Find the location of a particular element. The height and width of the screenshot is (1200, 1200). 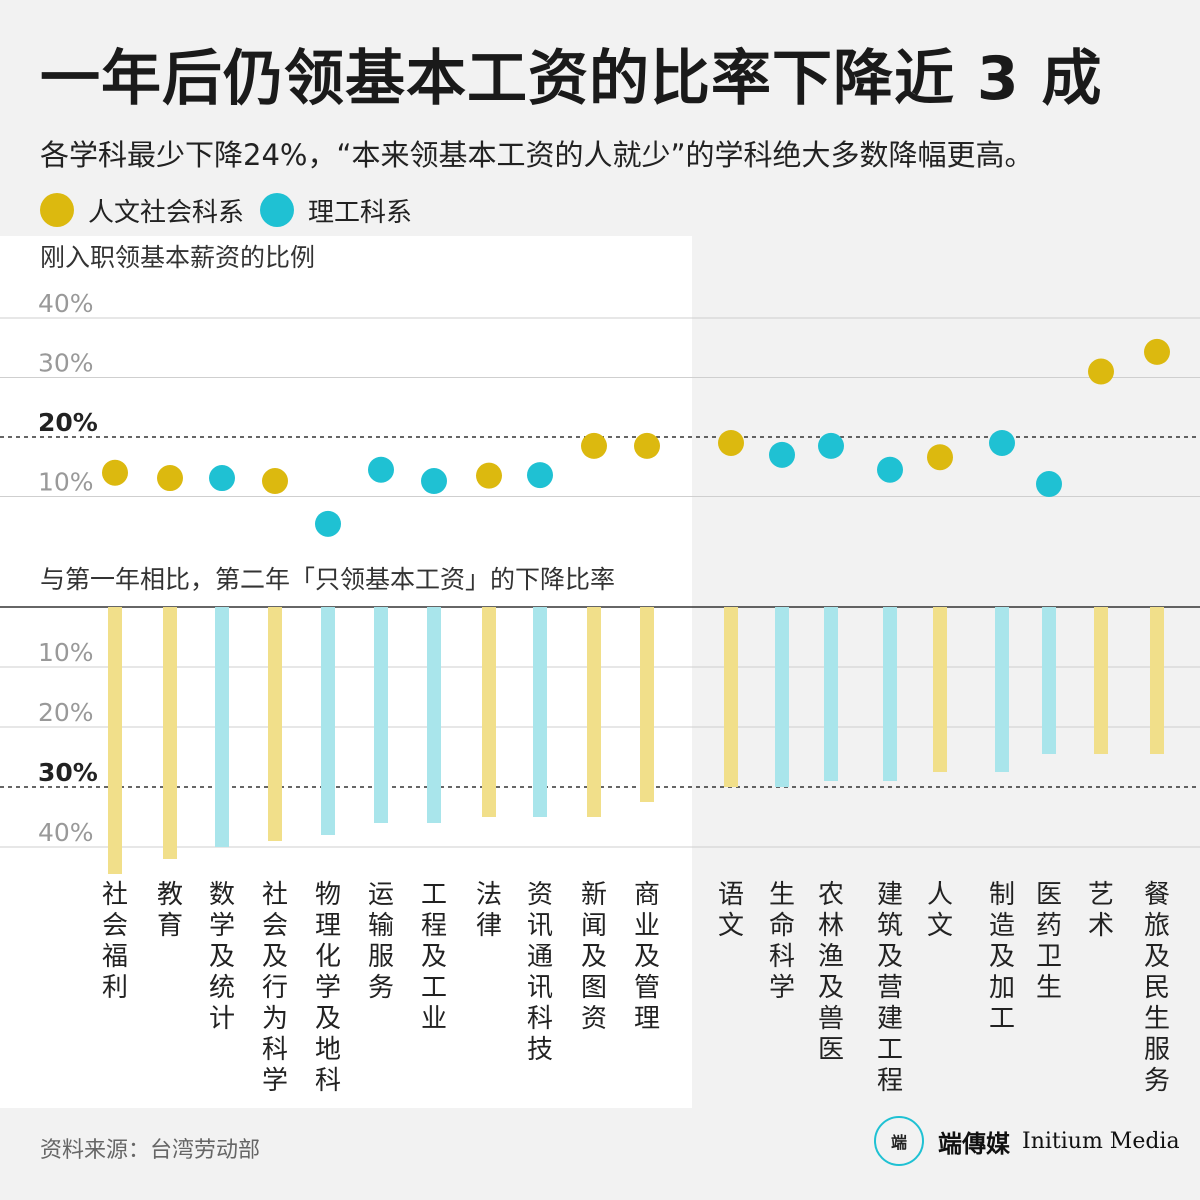

category-label: 人文 is located at coordinates (940, 910).